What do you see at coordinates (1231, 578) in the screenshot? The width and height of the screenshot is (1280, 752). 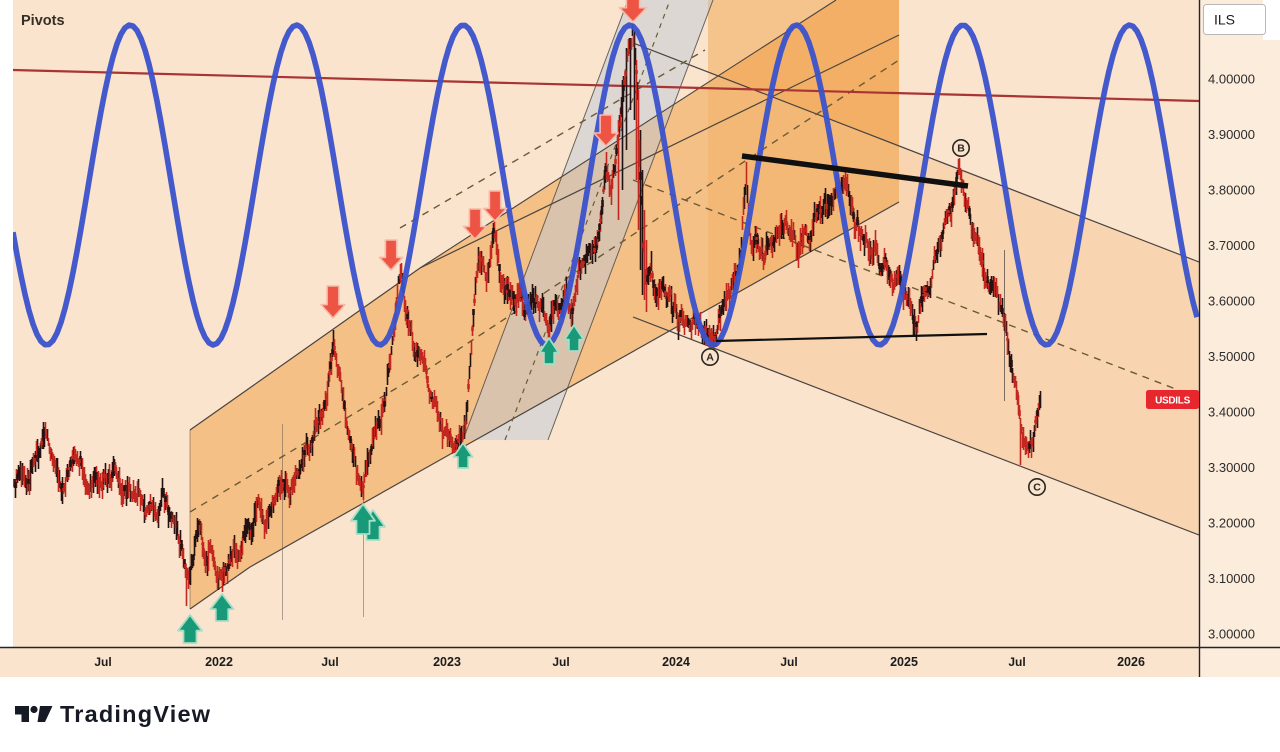 I see `svg-text: 3.10000` at bounding box center [1231, 578].